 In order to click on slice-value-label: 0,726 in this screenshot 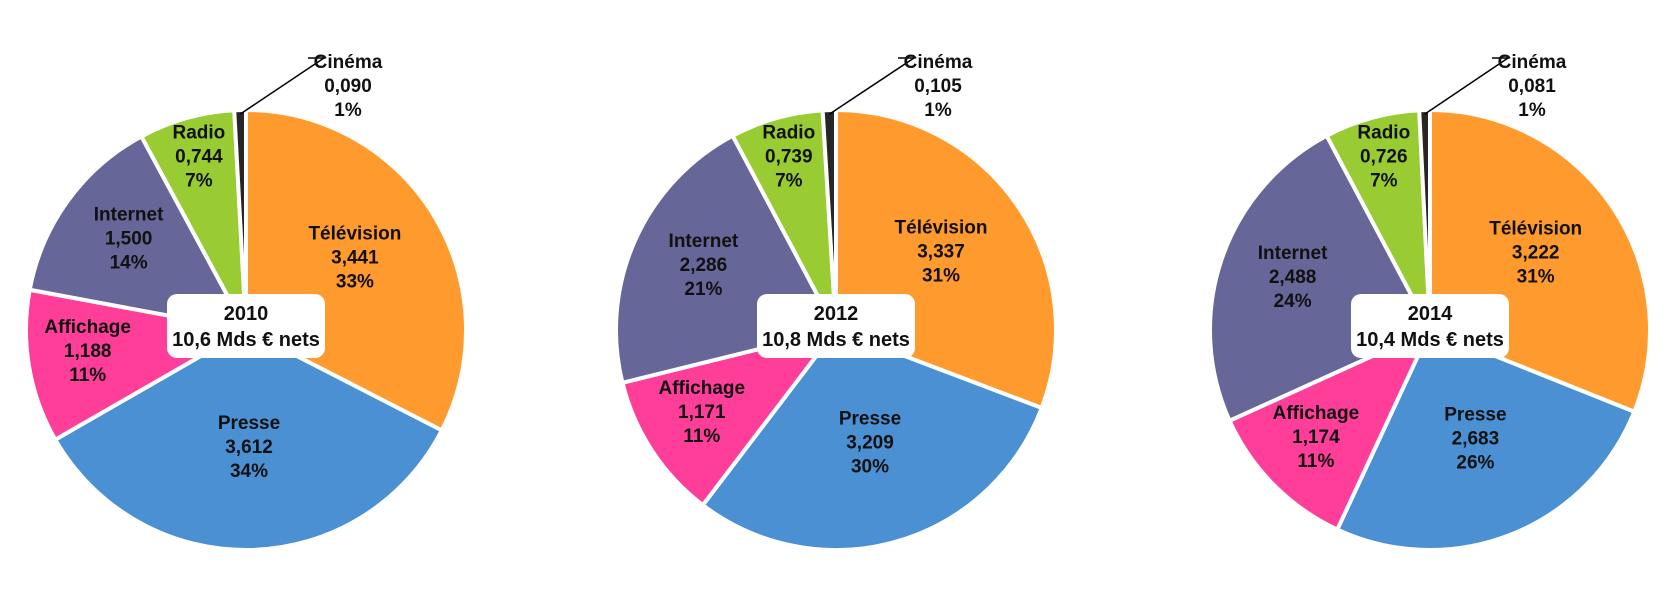, I will do `click(1384, 156)`.